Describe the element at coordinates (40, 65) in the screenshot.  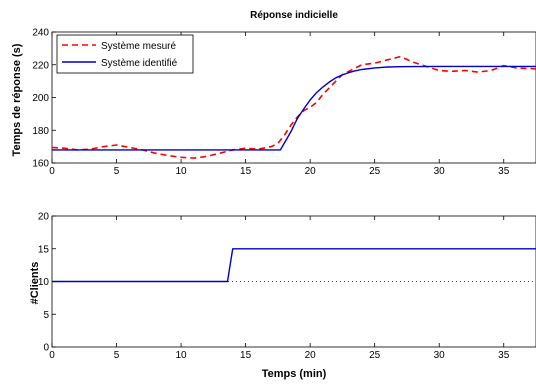
I see `y-tick-label: 220` at that location.